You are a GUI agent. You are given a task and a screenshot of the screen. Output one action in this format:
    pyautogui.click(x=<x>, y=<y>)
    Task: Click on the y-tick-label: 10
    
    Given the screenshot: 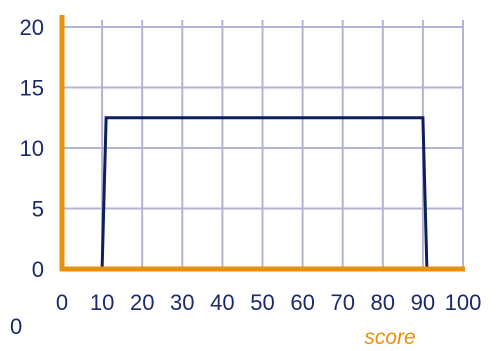 What is the action you would take?
    pyautogui.click(x=32, y=148)
    